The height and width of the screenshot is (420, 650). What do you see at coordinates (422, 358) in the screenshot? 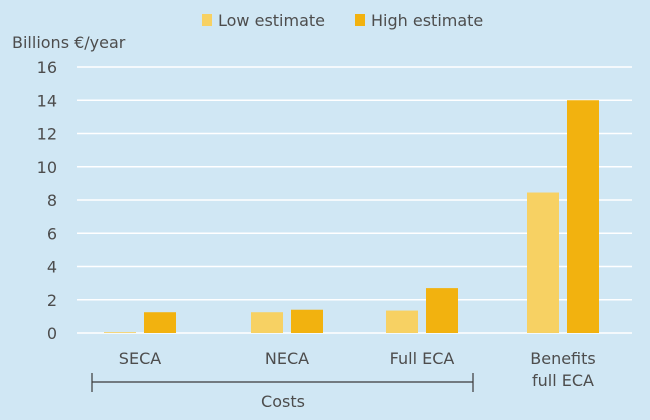
I see `x-category-label: Full ECA` at bounding box center [422, 358].